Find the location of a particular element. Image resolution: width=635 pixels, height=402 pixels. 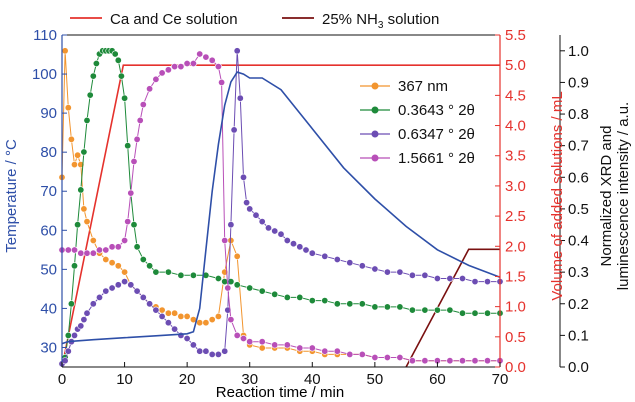

legend-marker-label: 0.6347 ° 2θ is located at coordinates (436, 134).